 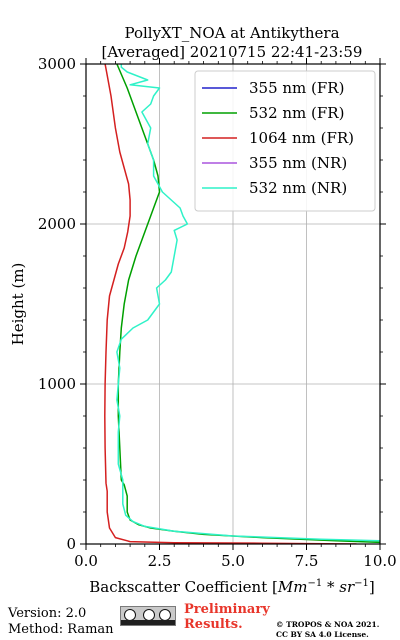 What do you see at coordinates (296, 113) in the screenshot?
I see `legend-entry: 532 nm (FR)` at bounding box center [296, 113].